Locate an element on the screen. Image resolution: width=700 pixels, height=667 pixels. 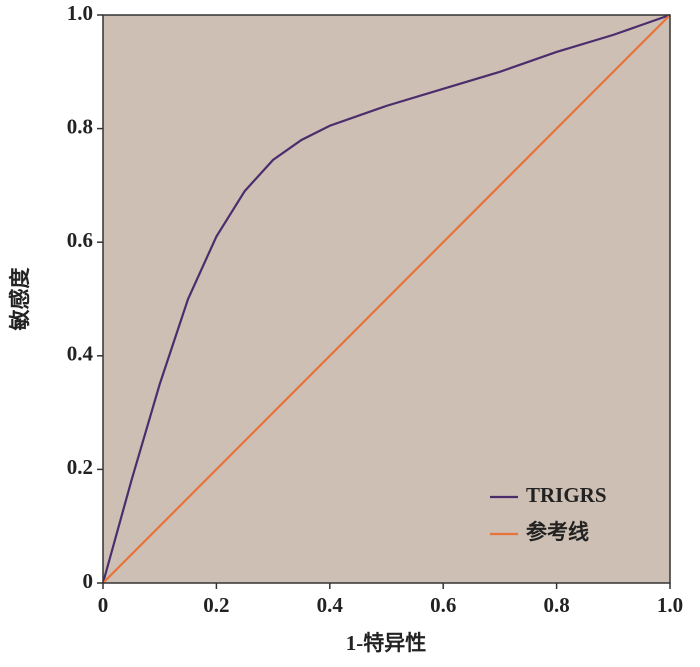
x-tick-label: 0.8 is located at coordinates (556, 605).